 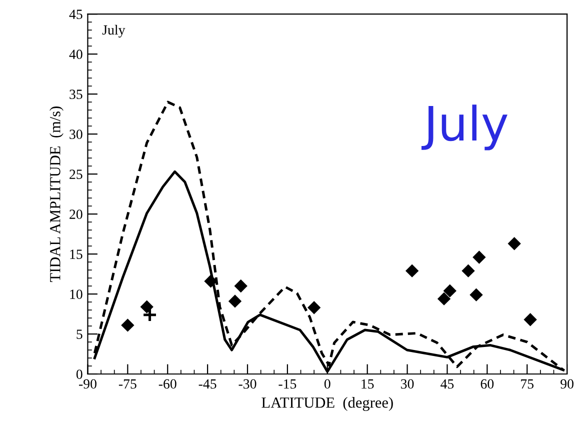 I want to click on x-tick-label: 15, so click(x=368, y=384).